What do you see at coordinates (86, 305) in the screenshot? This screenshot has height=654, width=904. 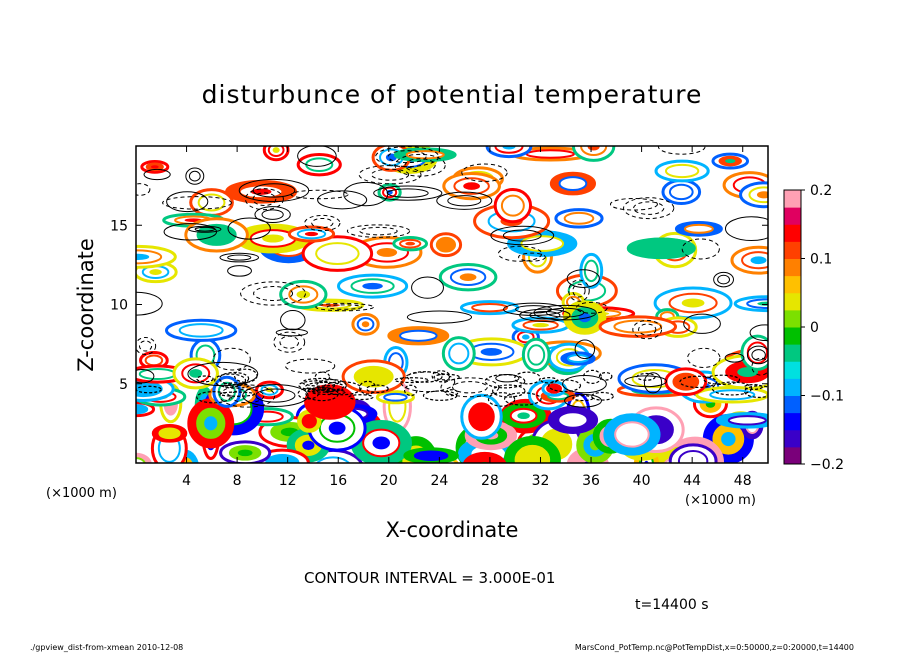 I see `y-axis-label: Z-coordinate` at bounding box center [86, 305].